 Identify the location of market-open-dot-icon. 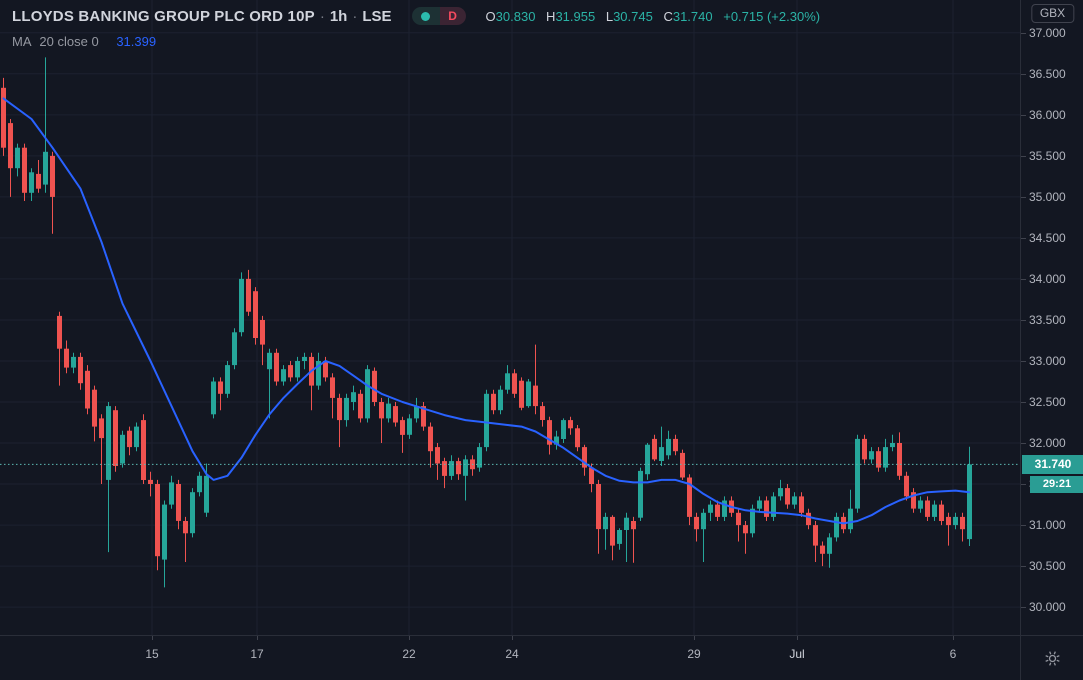
(425, 16).